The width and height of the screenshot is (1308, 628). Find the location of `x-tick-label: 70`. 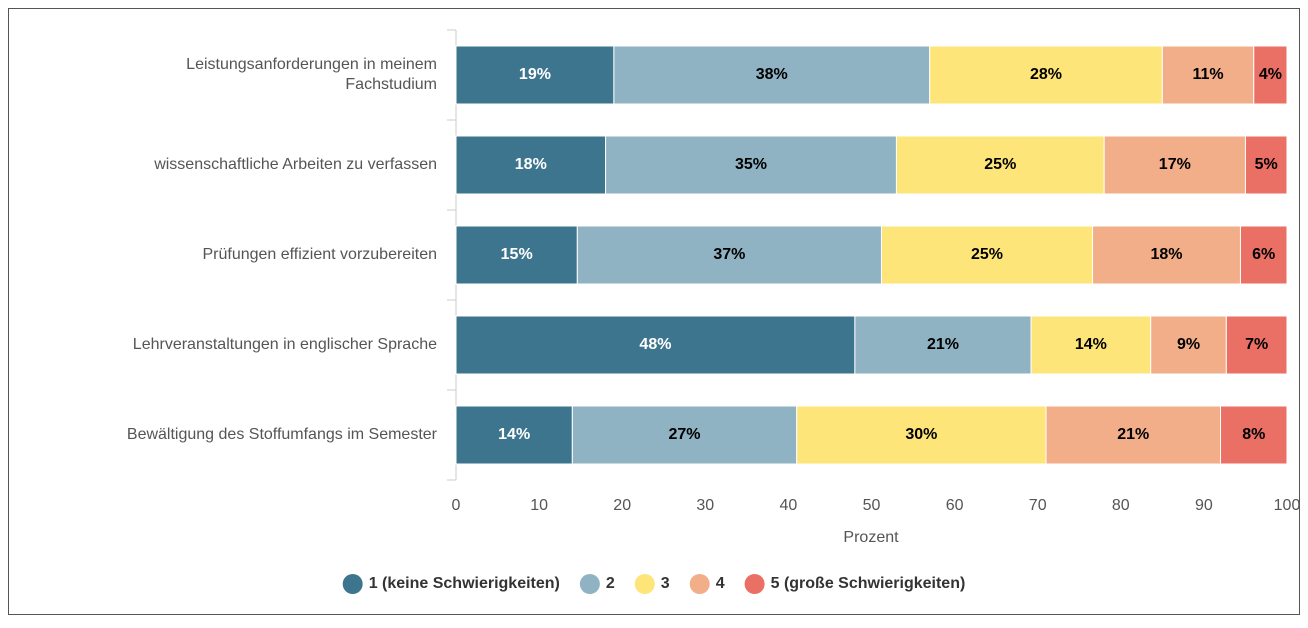

x-tick-label: 70 is located at coordinates (1038, 505).